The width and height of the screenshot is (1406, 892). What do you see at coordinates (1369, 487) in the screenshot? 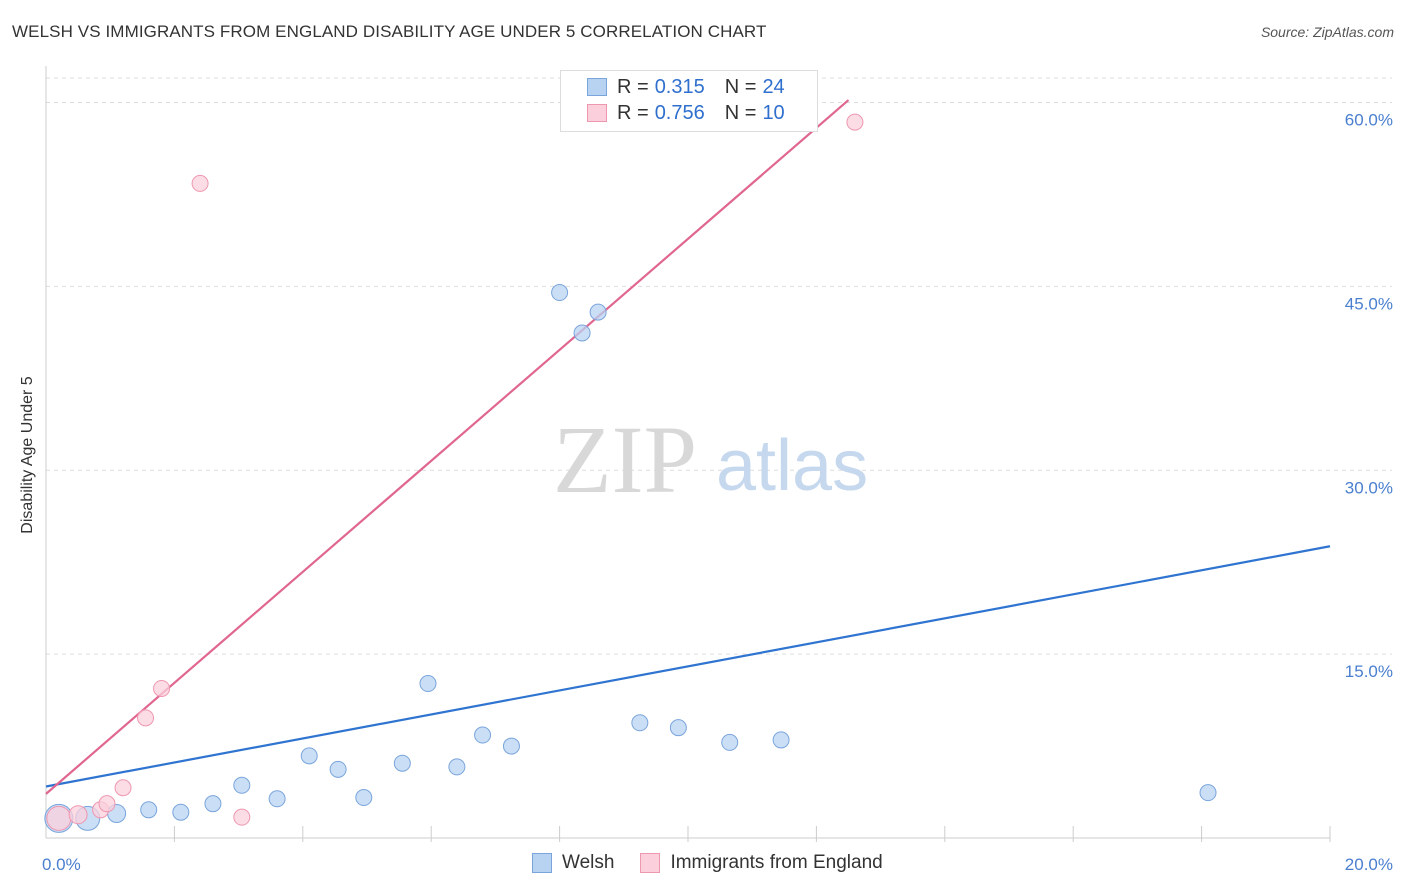
I see `y-tick-label: 30.0%` at bounding box center [1369, 487].